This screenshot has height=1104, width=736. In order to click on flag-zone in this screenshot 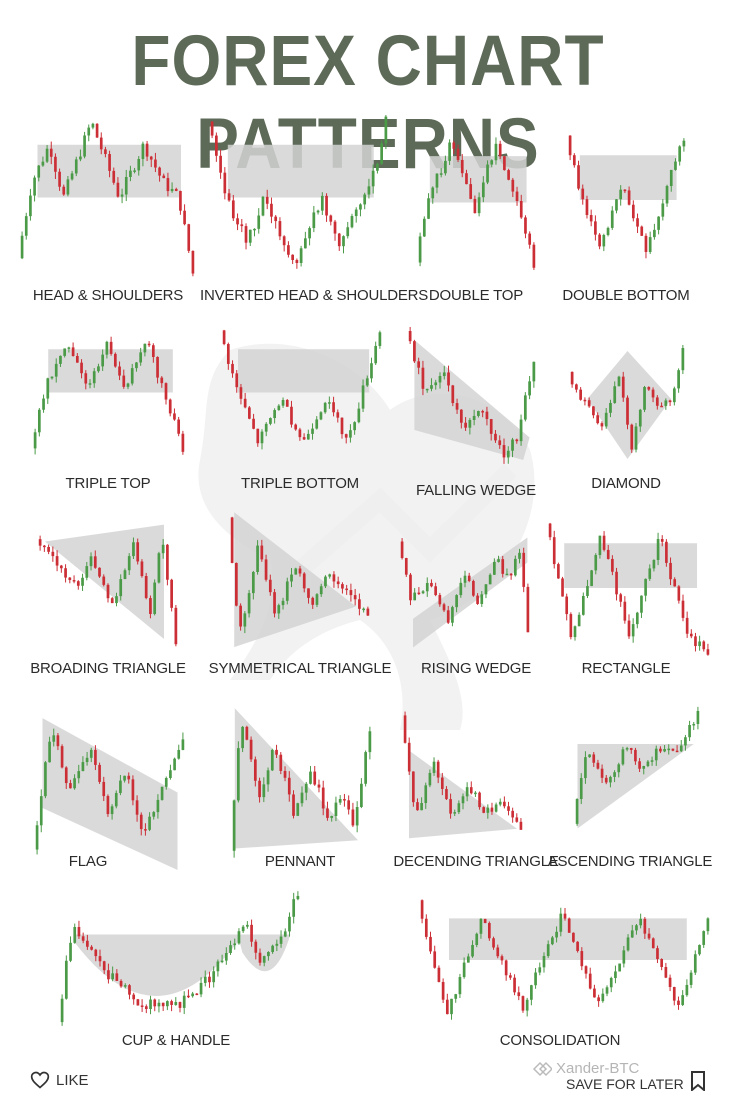, I will do `click(110, 794)`.